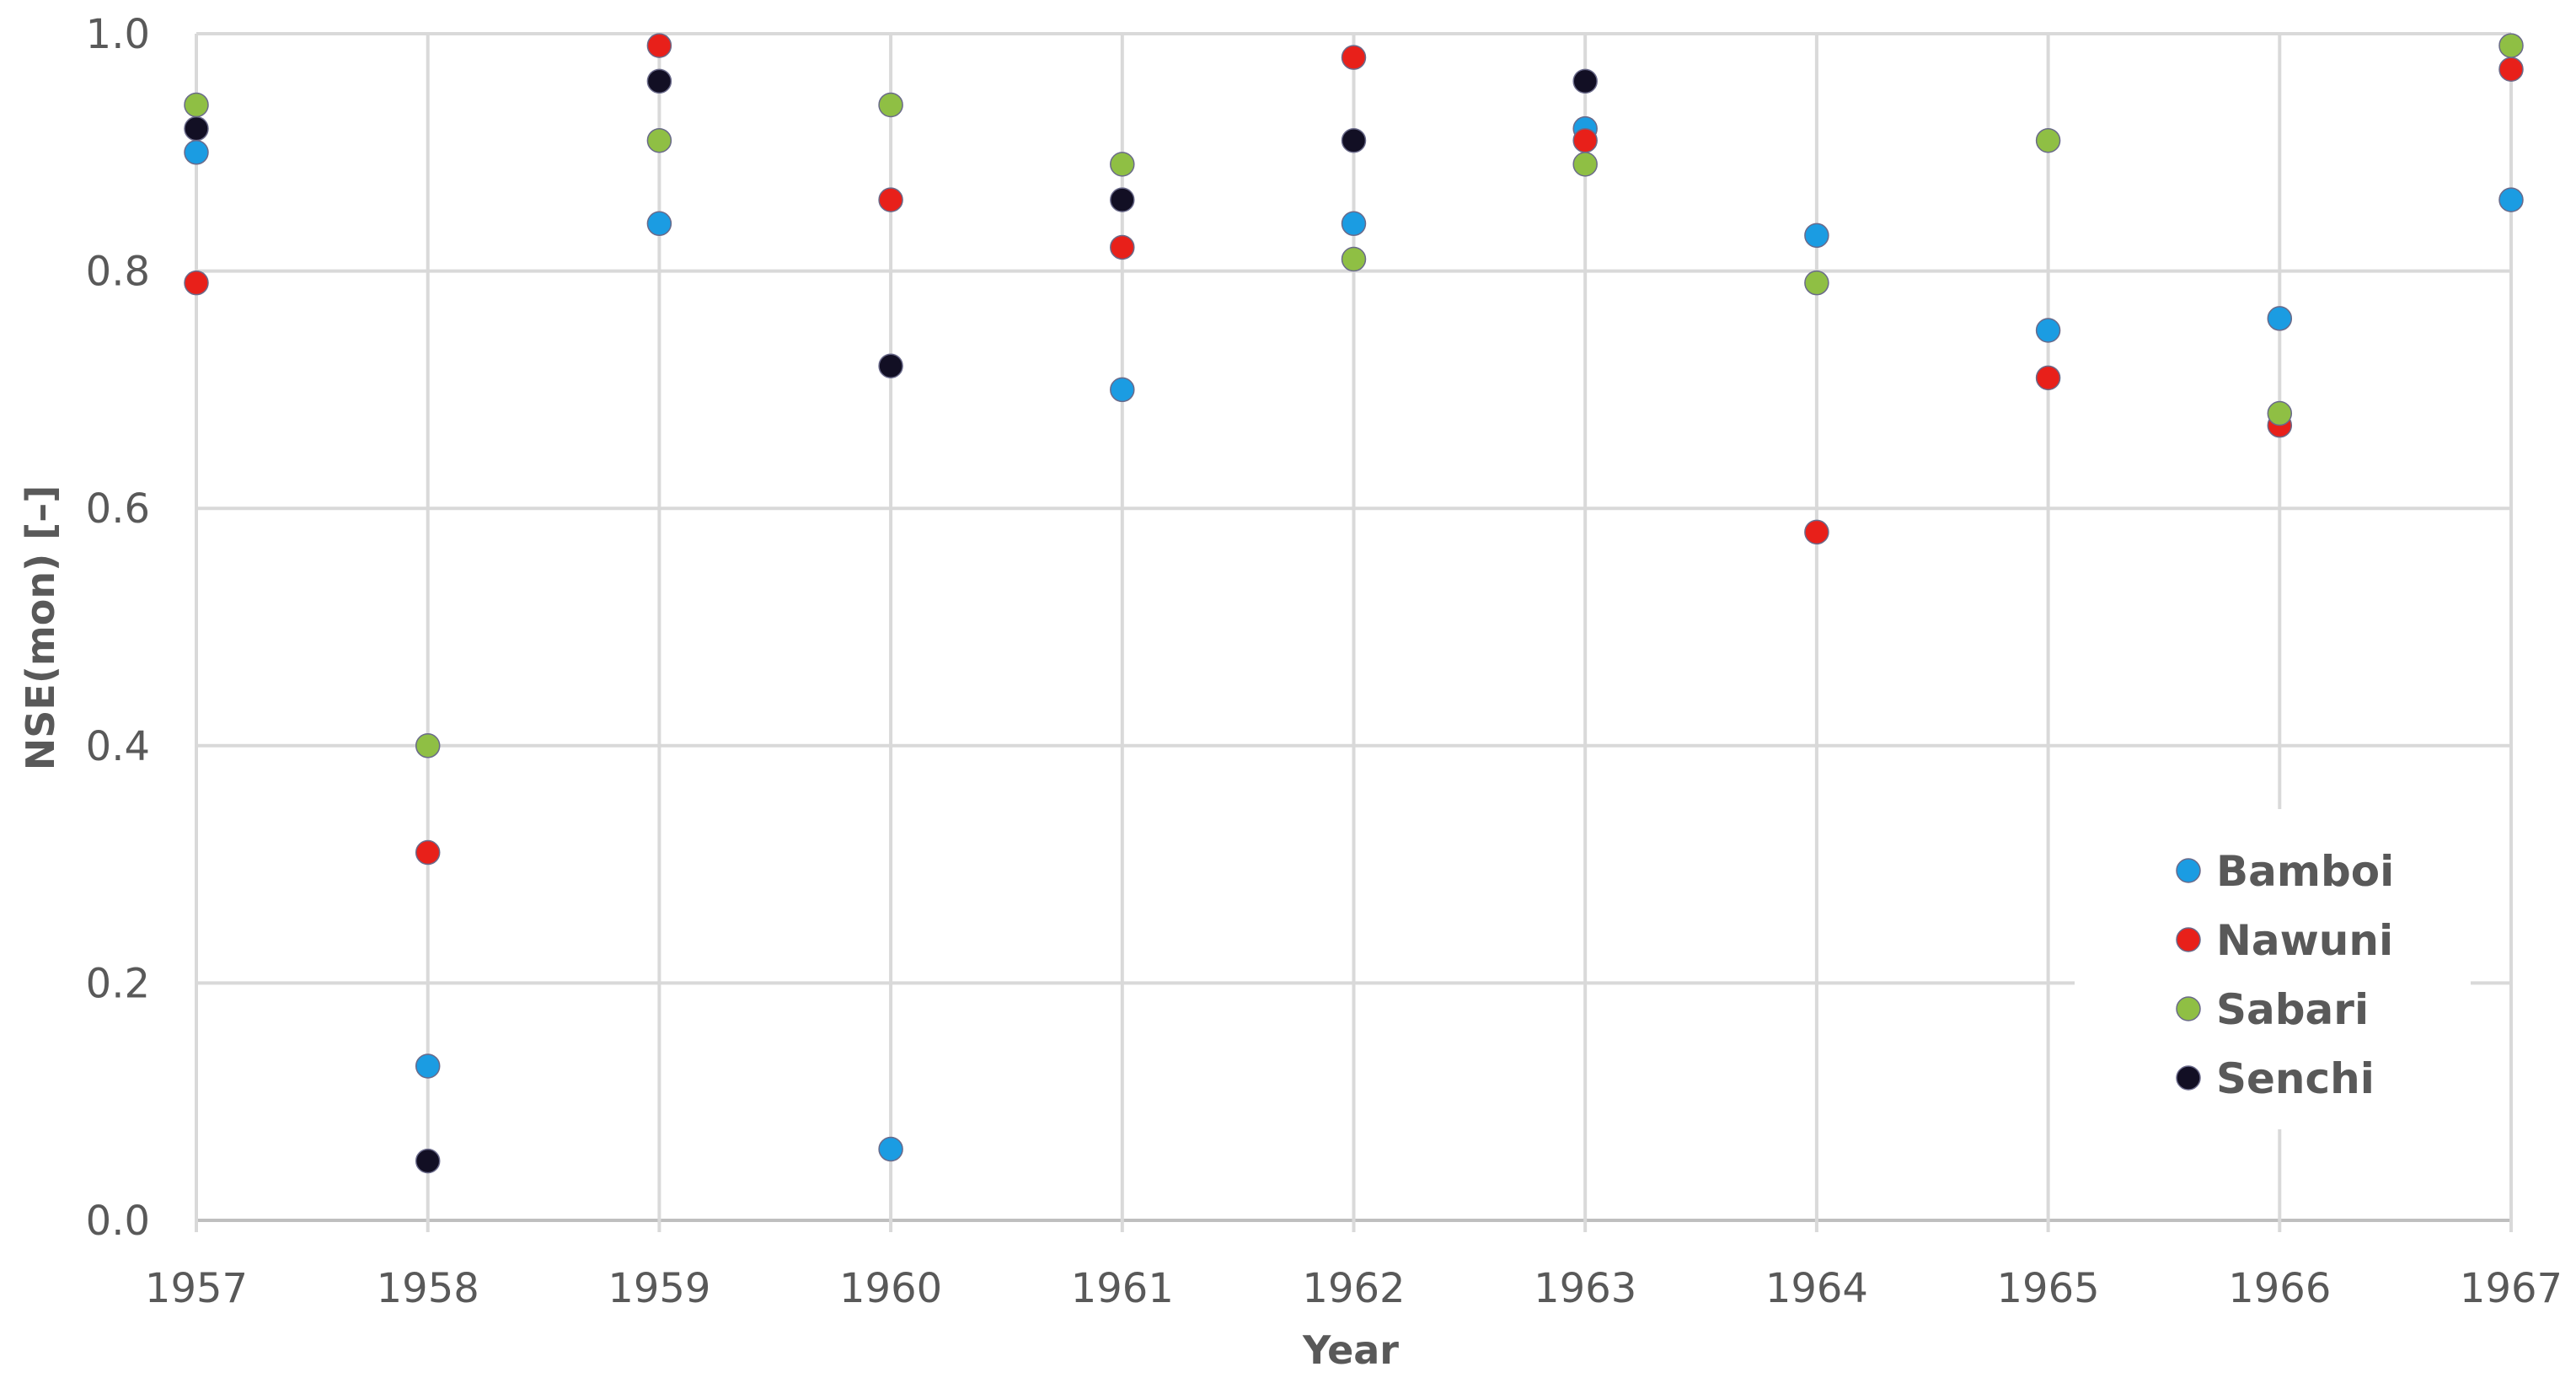 The width and height of the screenshot is (2576, 1383). Describe the element at coordinates (118, 628) in the screenshot. I see `y-axis-ticks: 0.0 0.2 0.4 0.6 0.8 1.0` at that location.